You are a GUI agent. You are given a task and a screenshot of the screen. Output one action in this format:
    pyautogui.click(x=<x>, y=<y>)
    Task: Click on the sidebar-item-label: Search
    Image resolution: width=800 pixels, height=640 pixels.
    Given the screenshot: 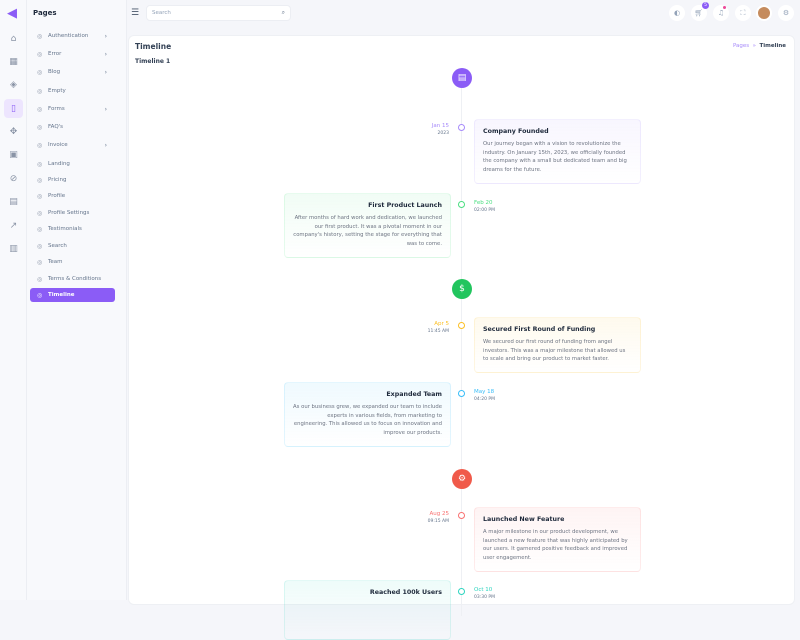 What is the action you would take?
    pyautogui.click(x=57, y=246)
    